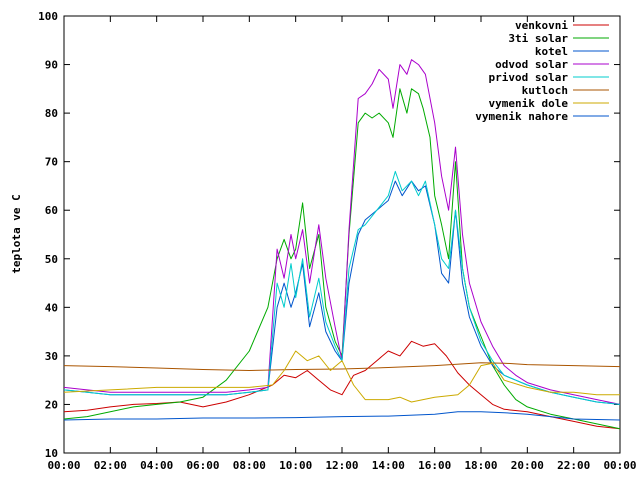  Describe the element at coordinates (51, 113) in the screenshot. I see `y-tick-label: 80` at that location.